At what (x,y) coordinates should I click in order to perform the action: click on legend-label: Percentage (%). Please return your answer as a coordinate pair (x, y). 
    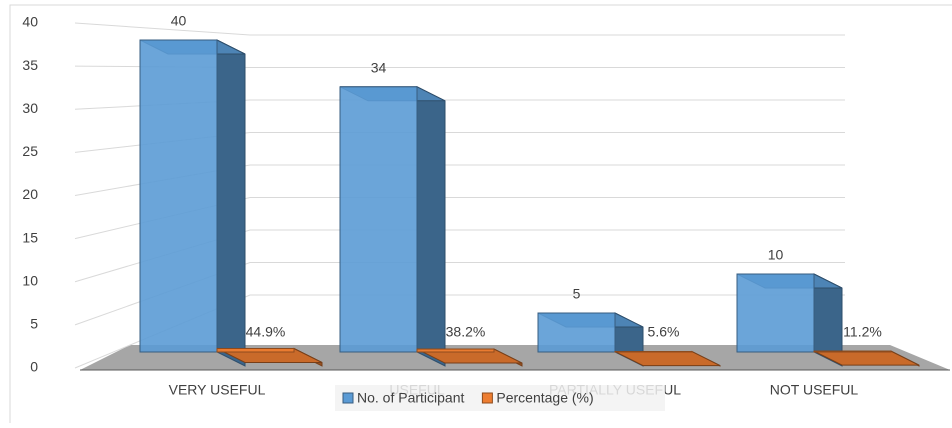
    Looking at the image, I should click on (544, 398).